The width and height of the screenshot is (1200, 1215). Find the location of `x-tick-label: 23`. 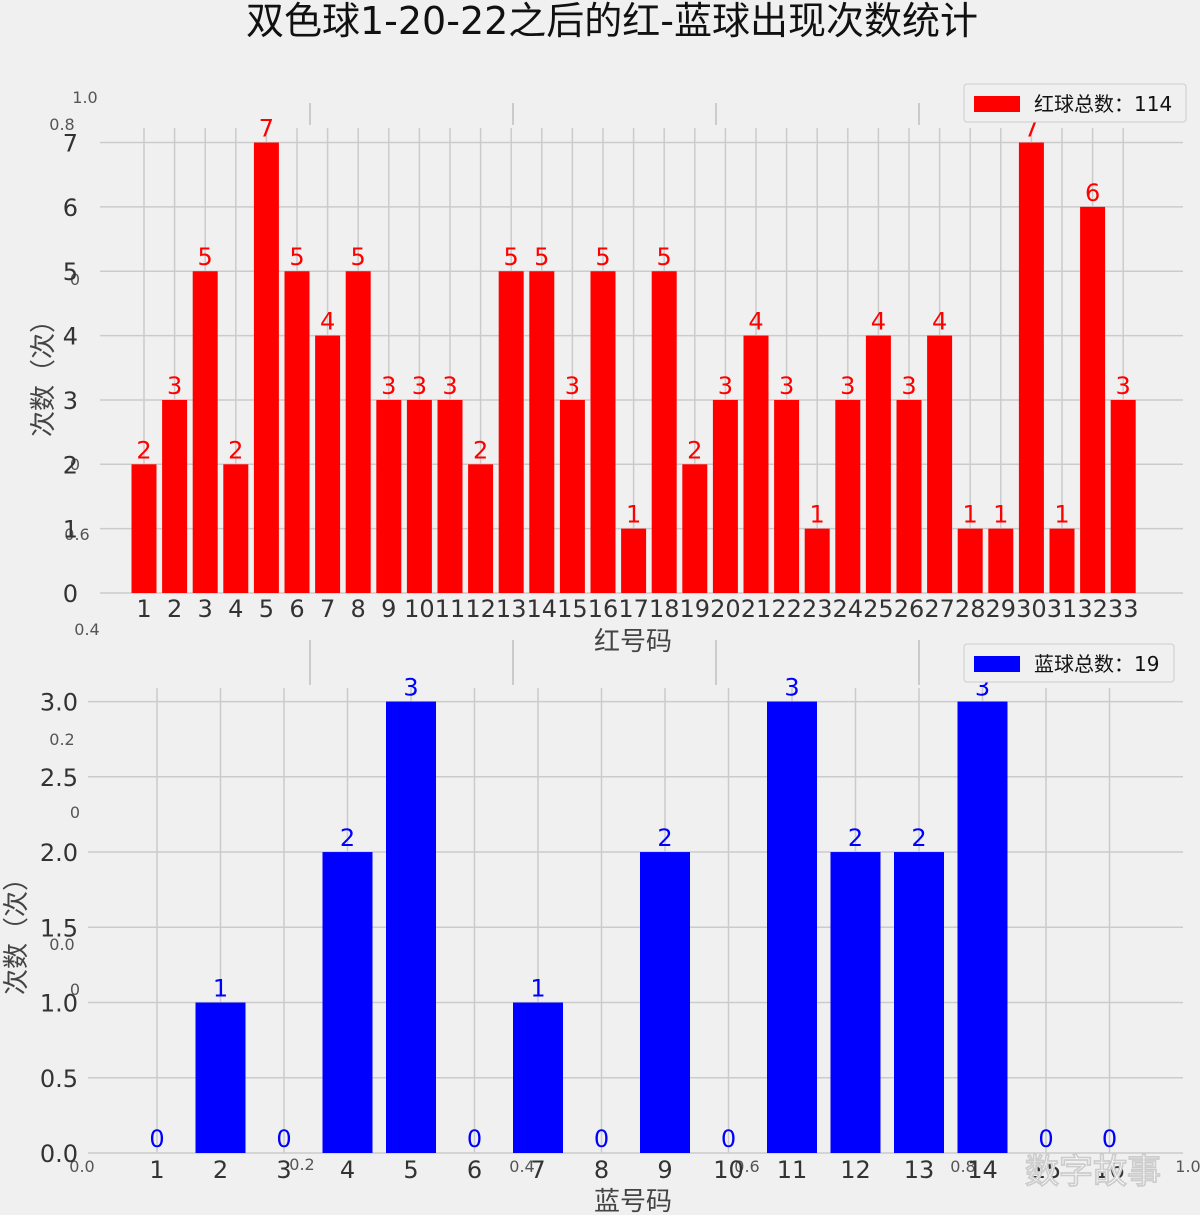

x-tick-label: 23 is located at coordinates (817, 609).